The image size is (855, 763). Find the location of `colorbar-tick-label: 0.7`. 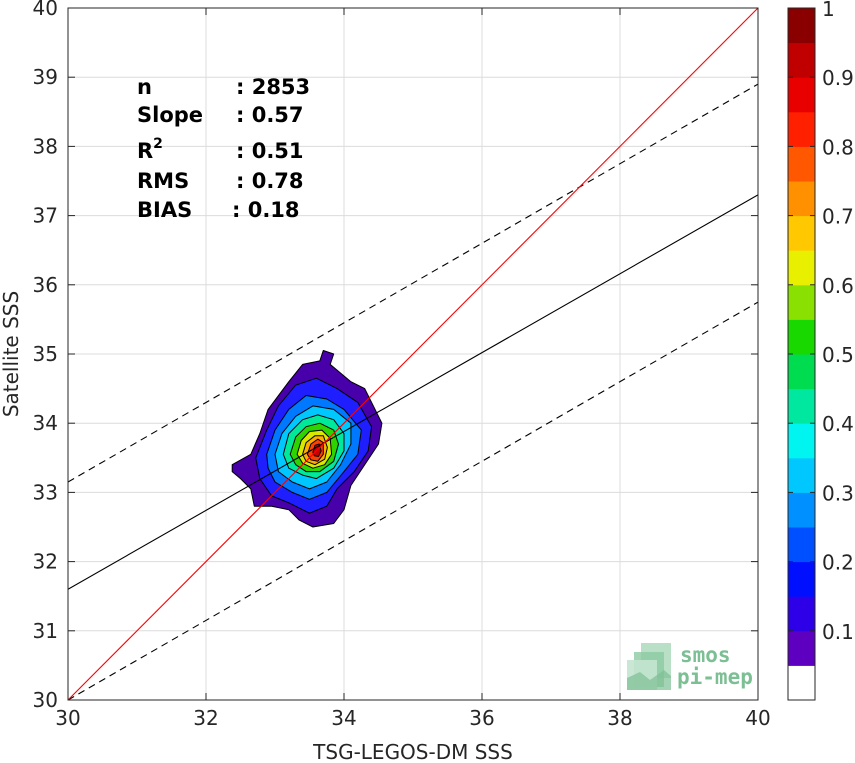

colorbar-tick-label: 0.7 is located at coordinates (838, 217).